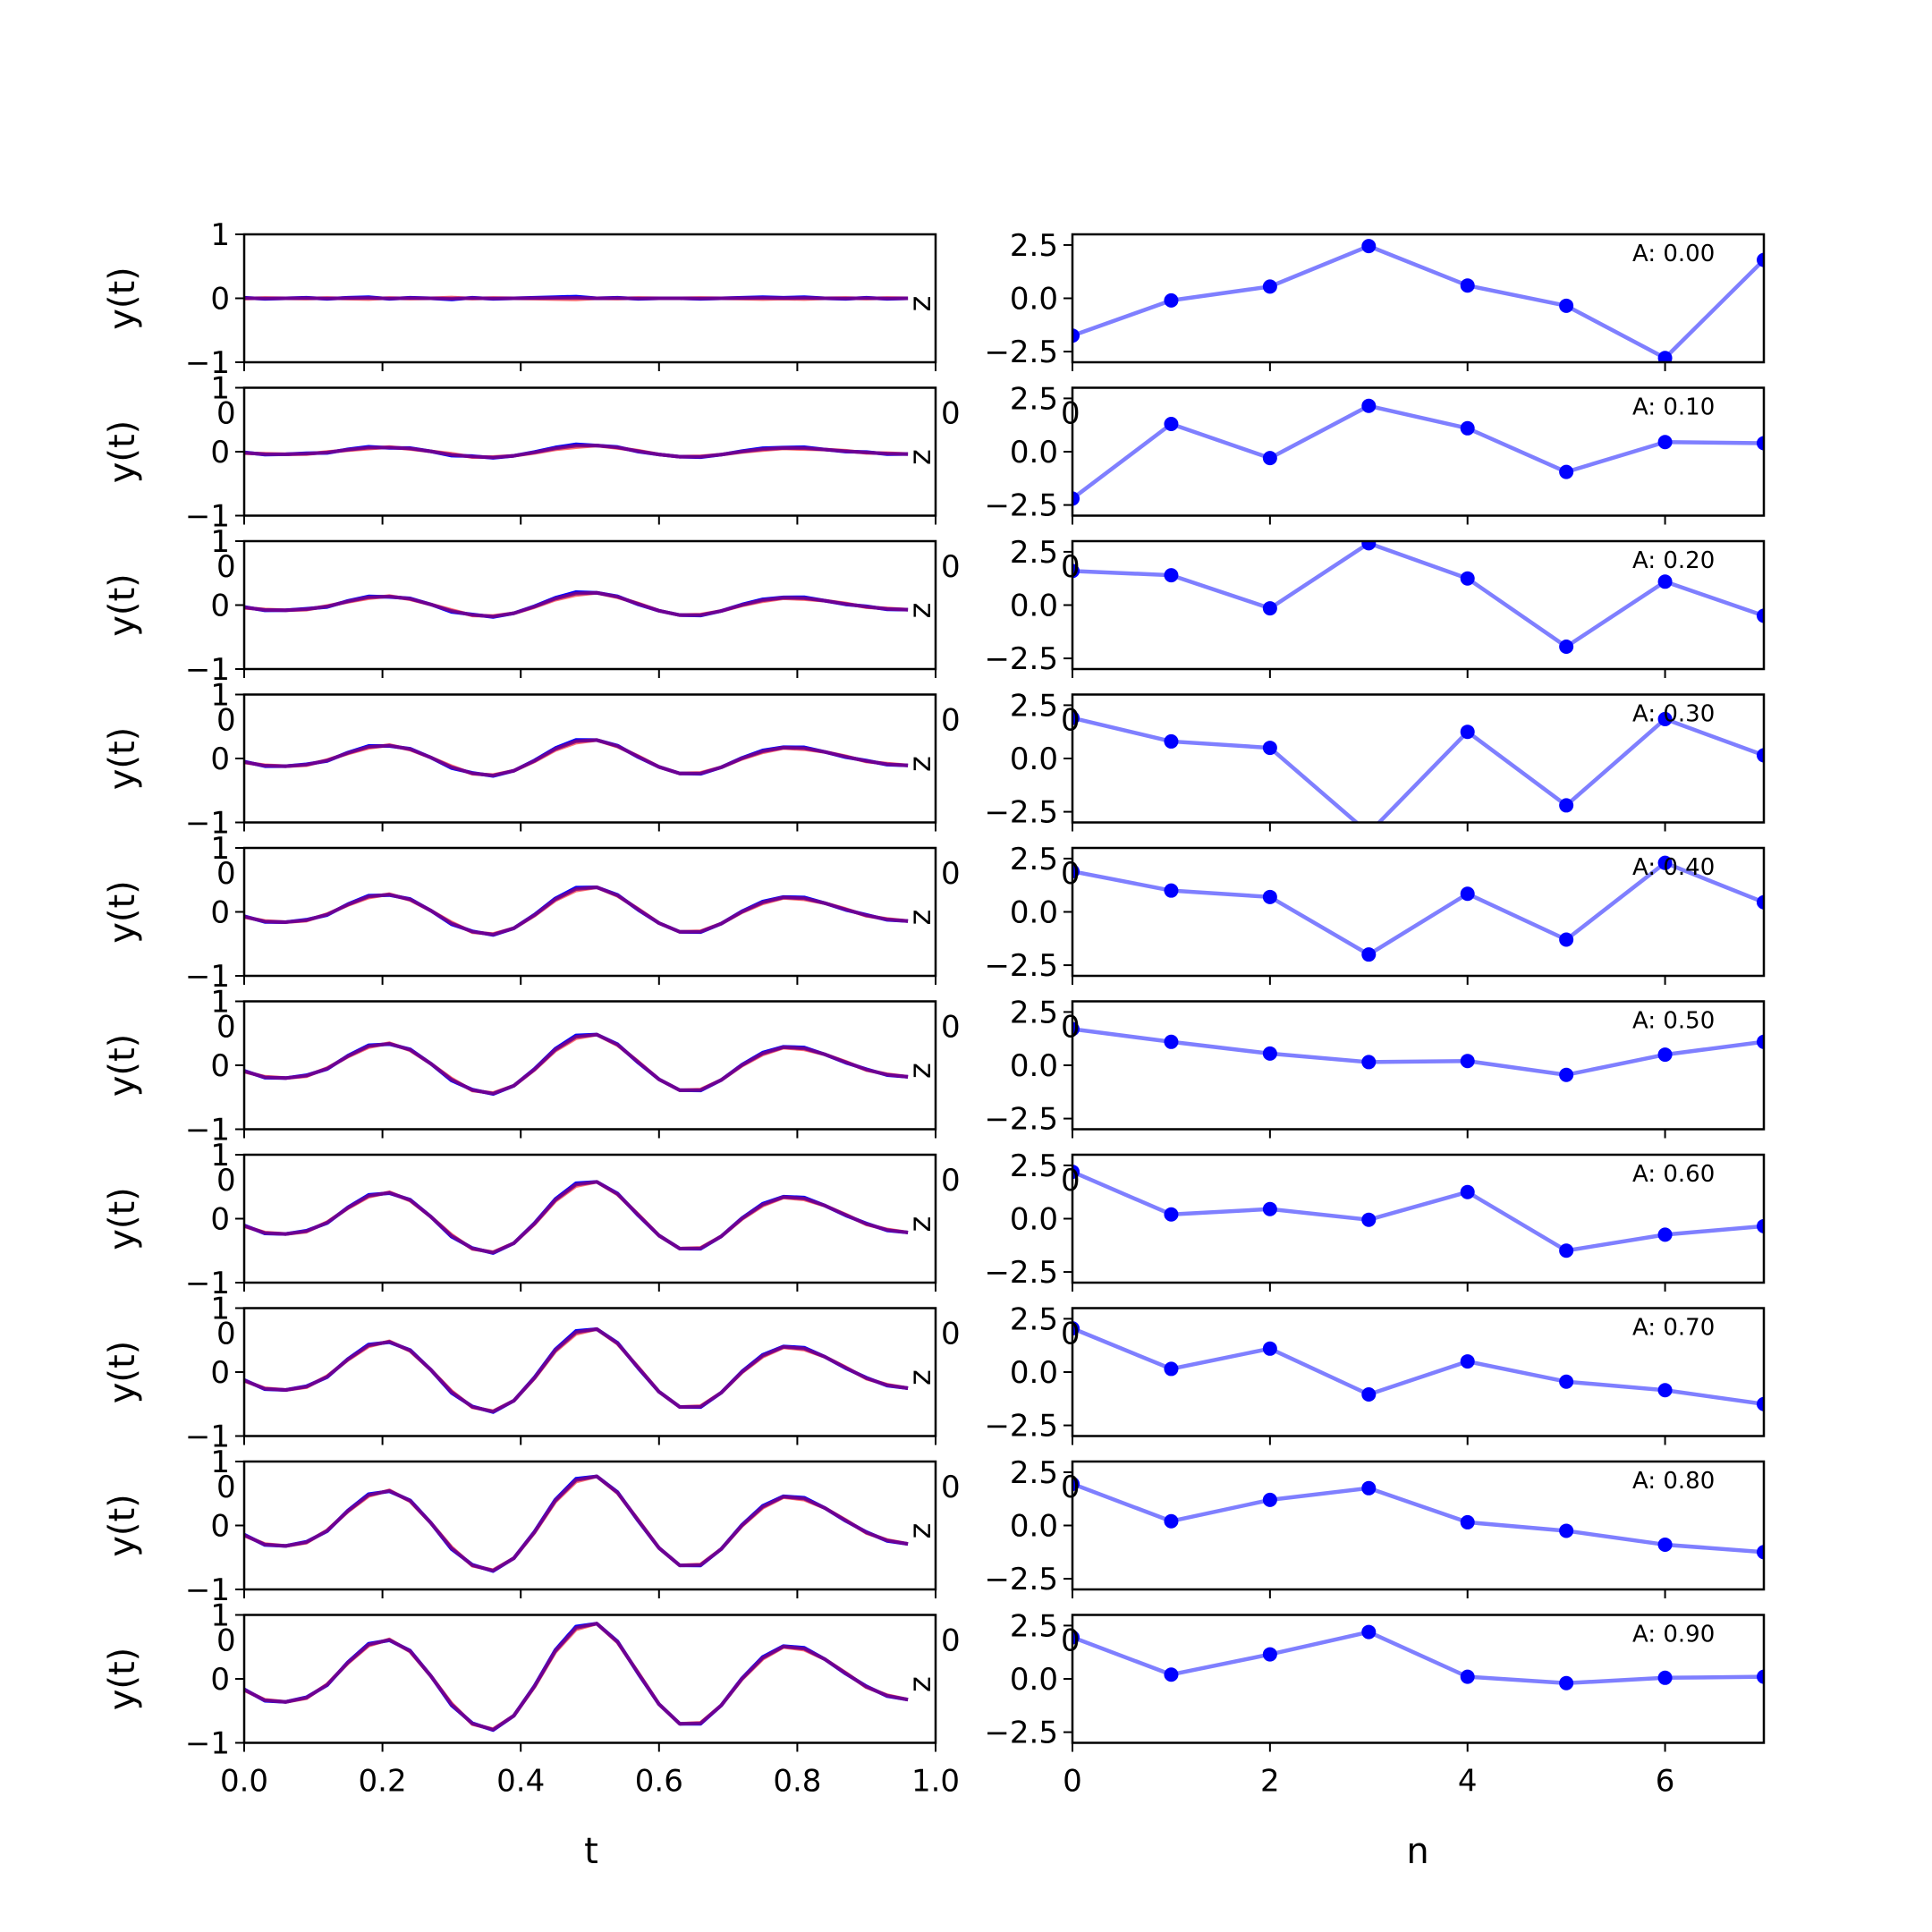  Describe the element at coordinates (1665, 1782) in the screenshot. I see `right-x-tick-label-3: 6` at that location.